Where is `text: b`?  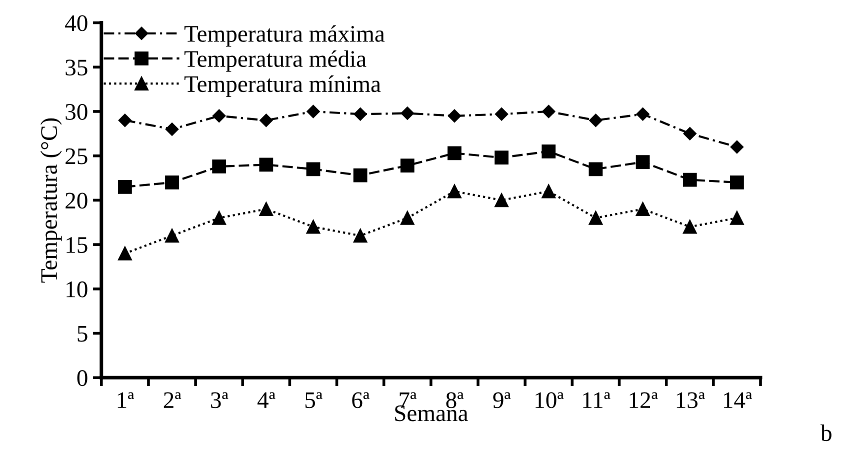
text: b is located at coordinates (826, 433).